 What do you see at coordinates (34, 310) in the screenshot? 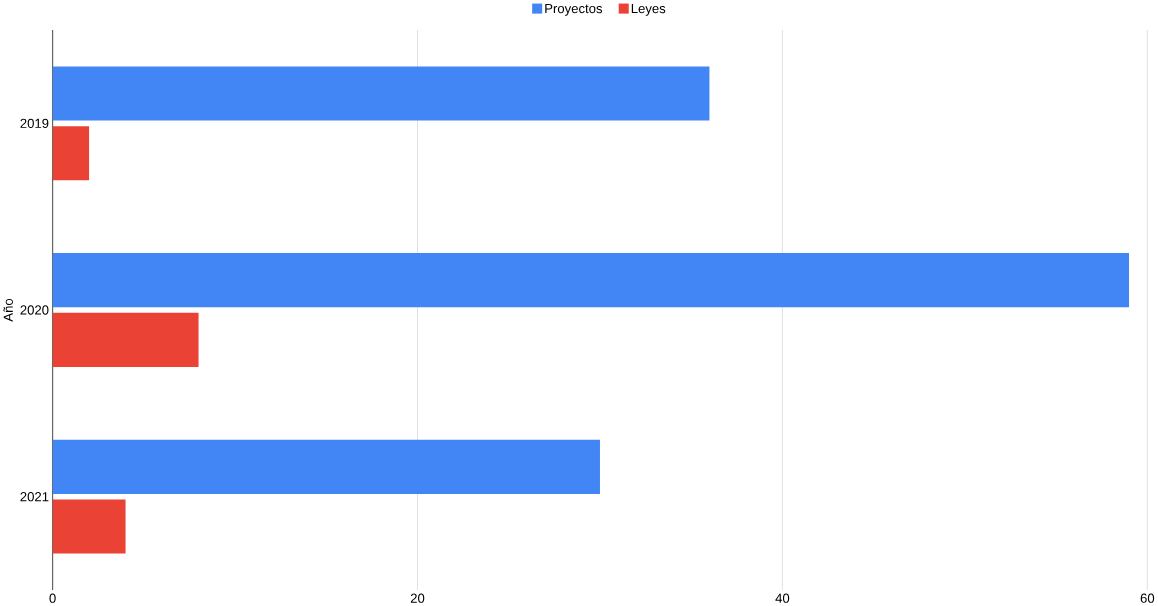
I see `y-tick-label: 2020` at bounding box center [34, 310].